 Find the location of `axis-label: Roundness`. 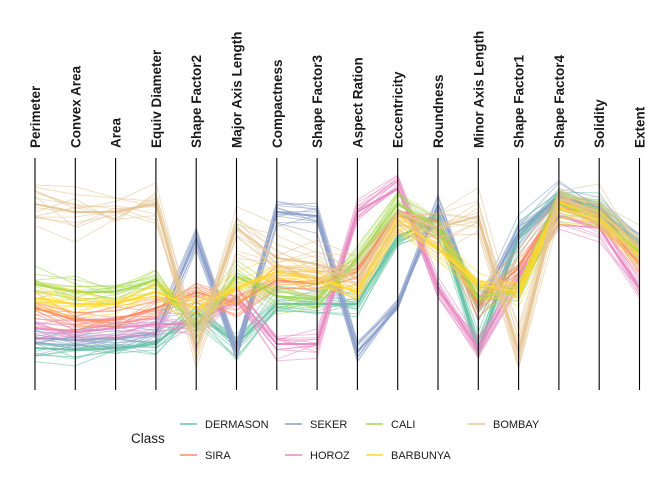

axis-label: Roundness is located at coordinates (438, 111).